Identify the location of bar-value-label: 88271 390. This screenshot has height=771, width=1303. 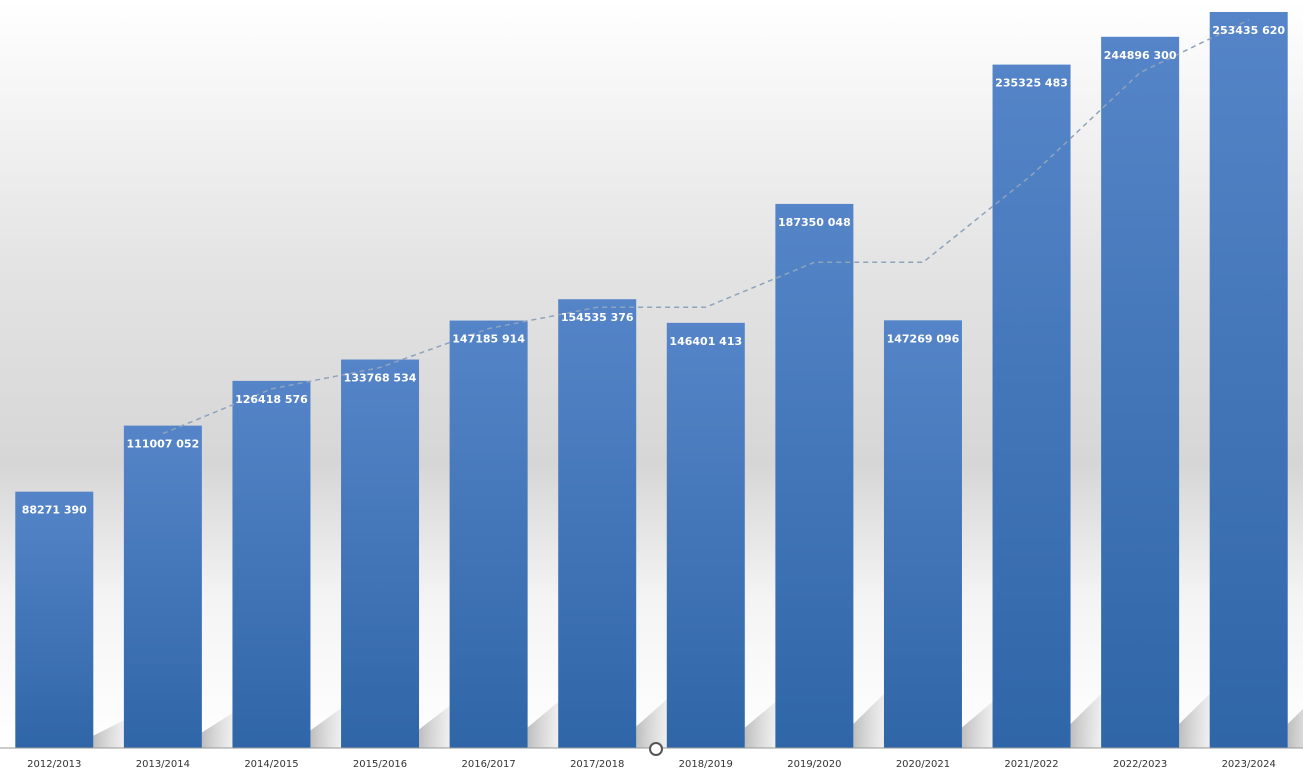
(54, 510).